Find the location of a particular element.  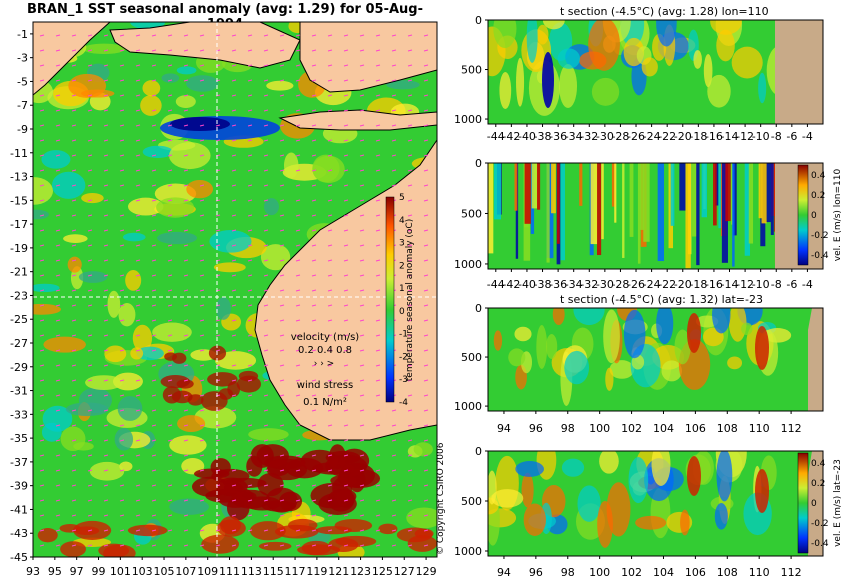

section-x-tick-label: -18 is located at coordinates (698, 284).